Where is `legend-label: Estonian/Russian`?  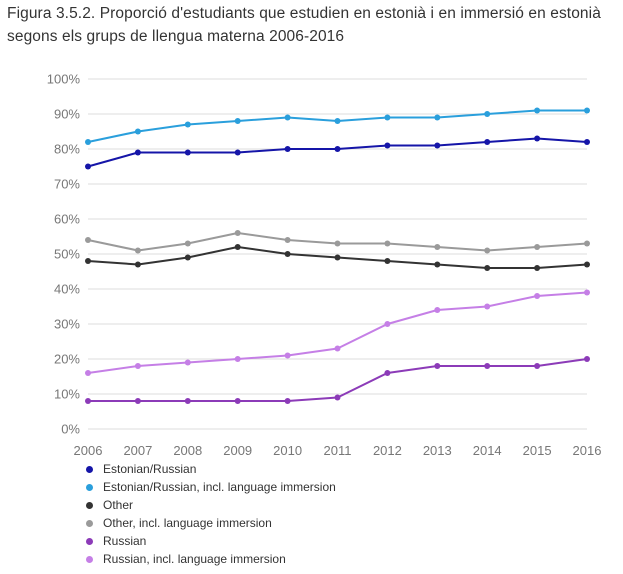
legend-label: Estonian/Russian is located at coordinates (150, 469).